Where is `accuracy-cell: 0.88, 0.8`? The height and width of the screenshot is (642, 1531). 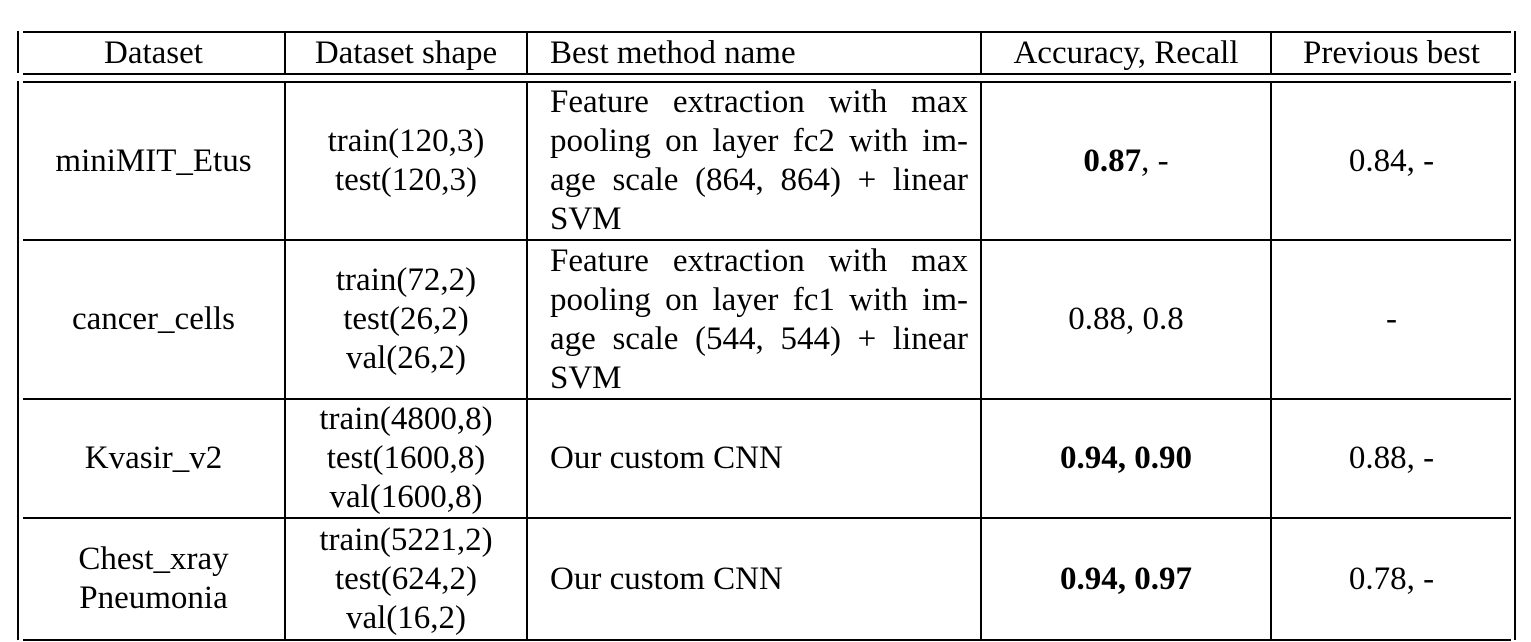
accuracy-cell: 0.88, 0.8 is located at coordinates (1126, 319).